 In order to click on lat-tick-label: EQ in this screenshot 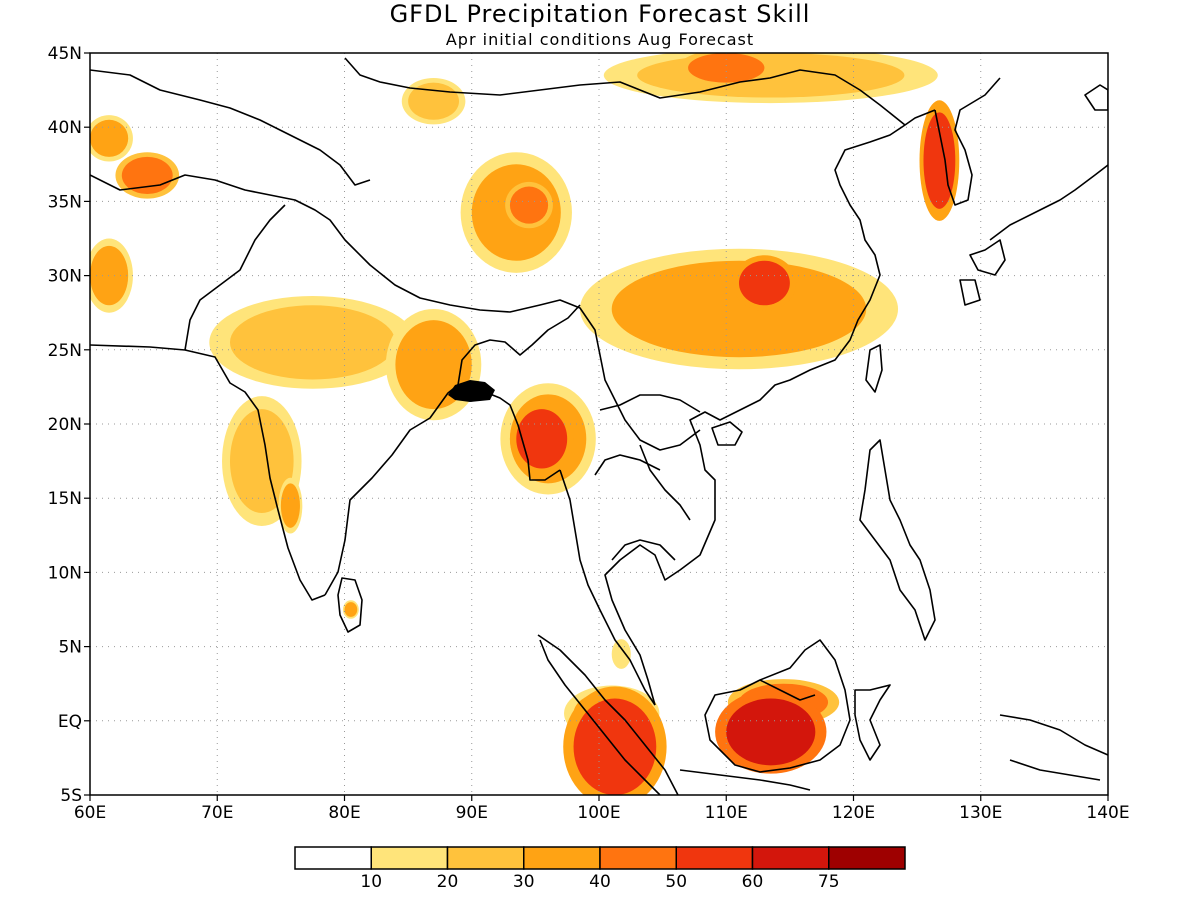, I will do `click(70, 722)`.